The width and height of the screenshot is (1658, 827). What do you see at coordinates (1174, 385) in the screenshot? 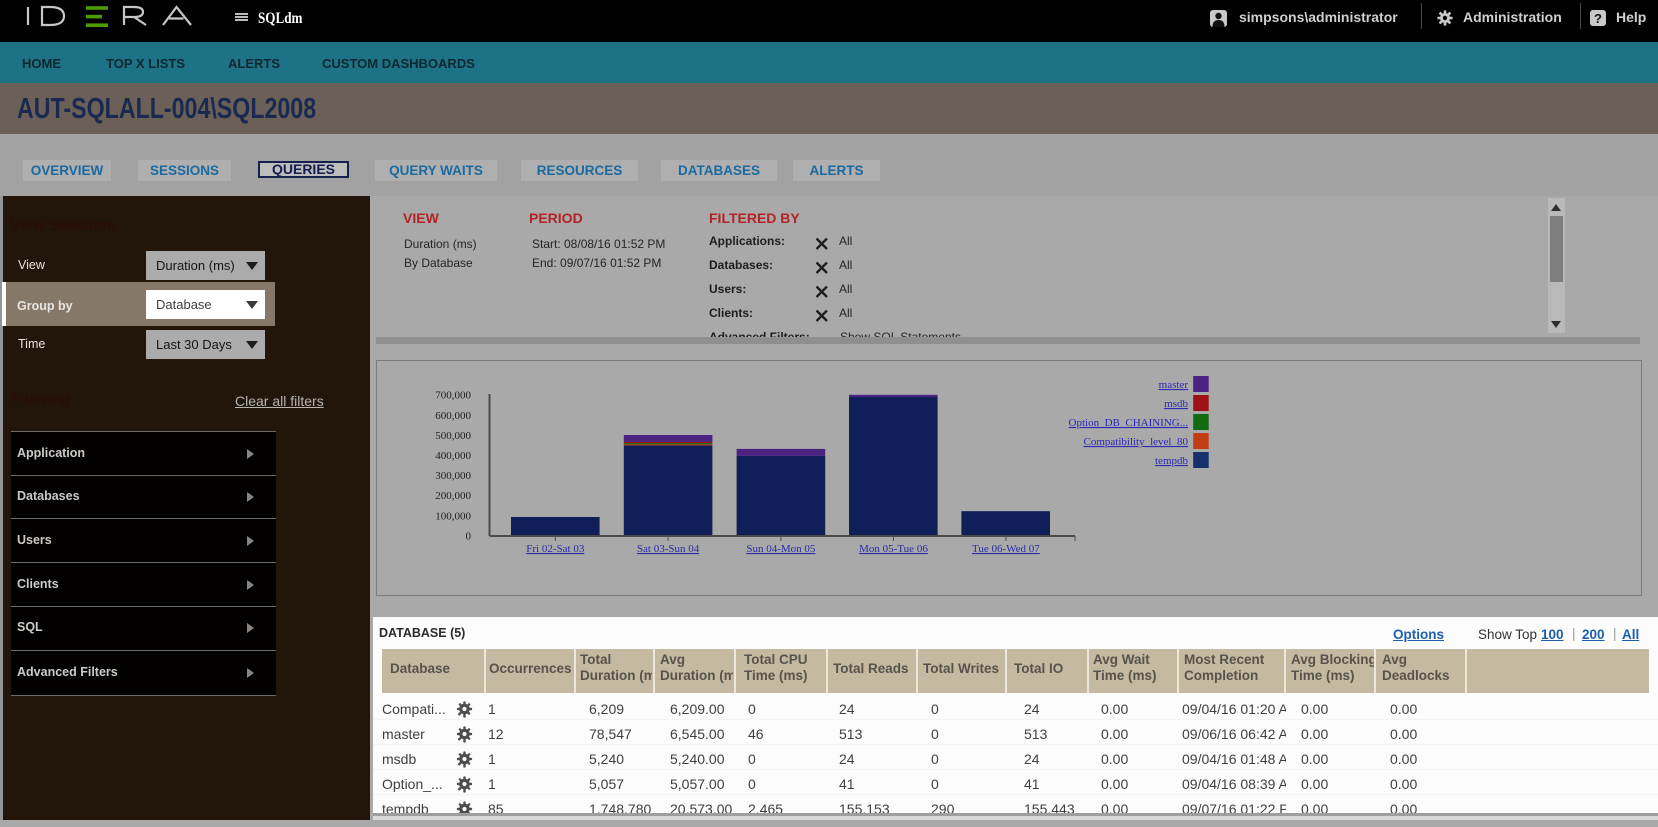
I see `svg-text: master` at bounding box center [1174, 385].